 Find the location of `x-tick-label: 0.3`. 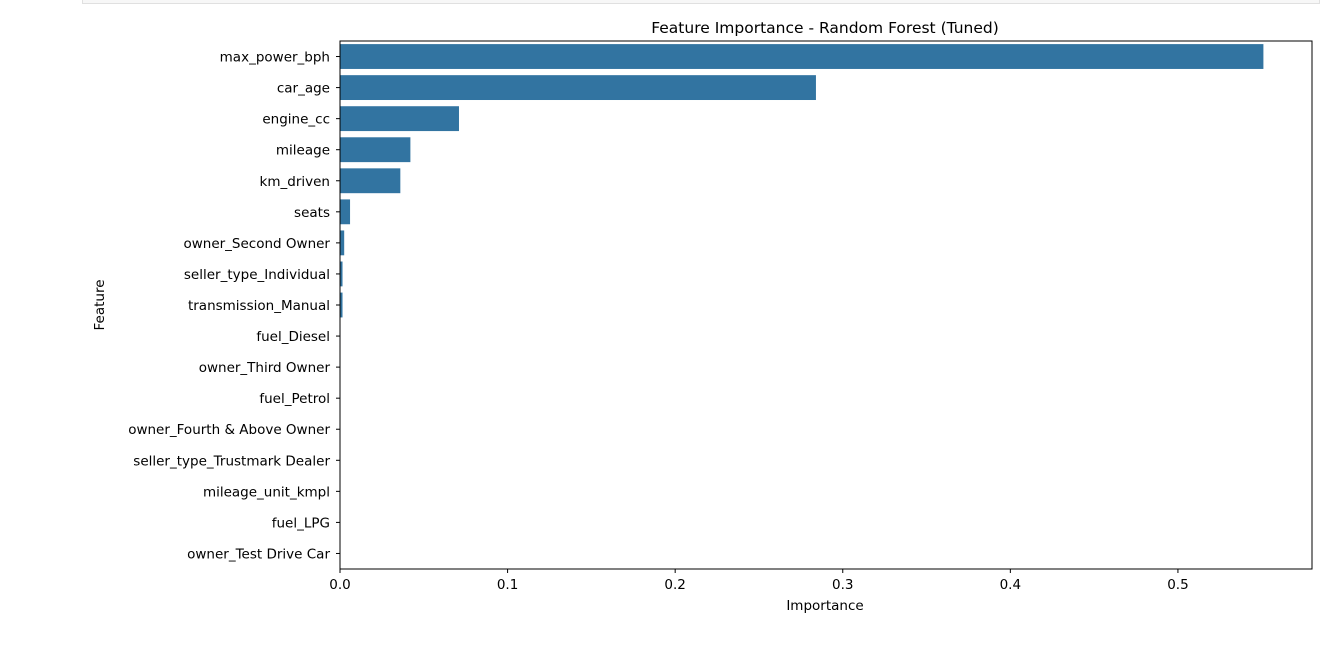

x-tick-label: 0.3 is located at coordinates (842, 585).